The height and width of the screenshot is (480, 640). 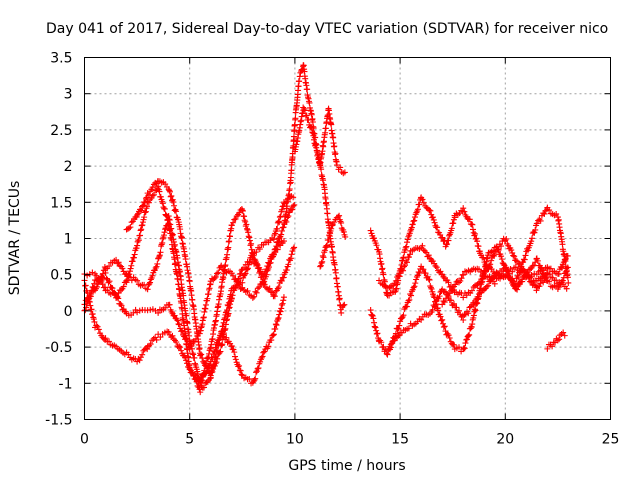 I want to click on x-axis-label: GPS time / hours, so click(x=346, y=466).